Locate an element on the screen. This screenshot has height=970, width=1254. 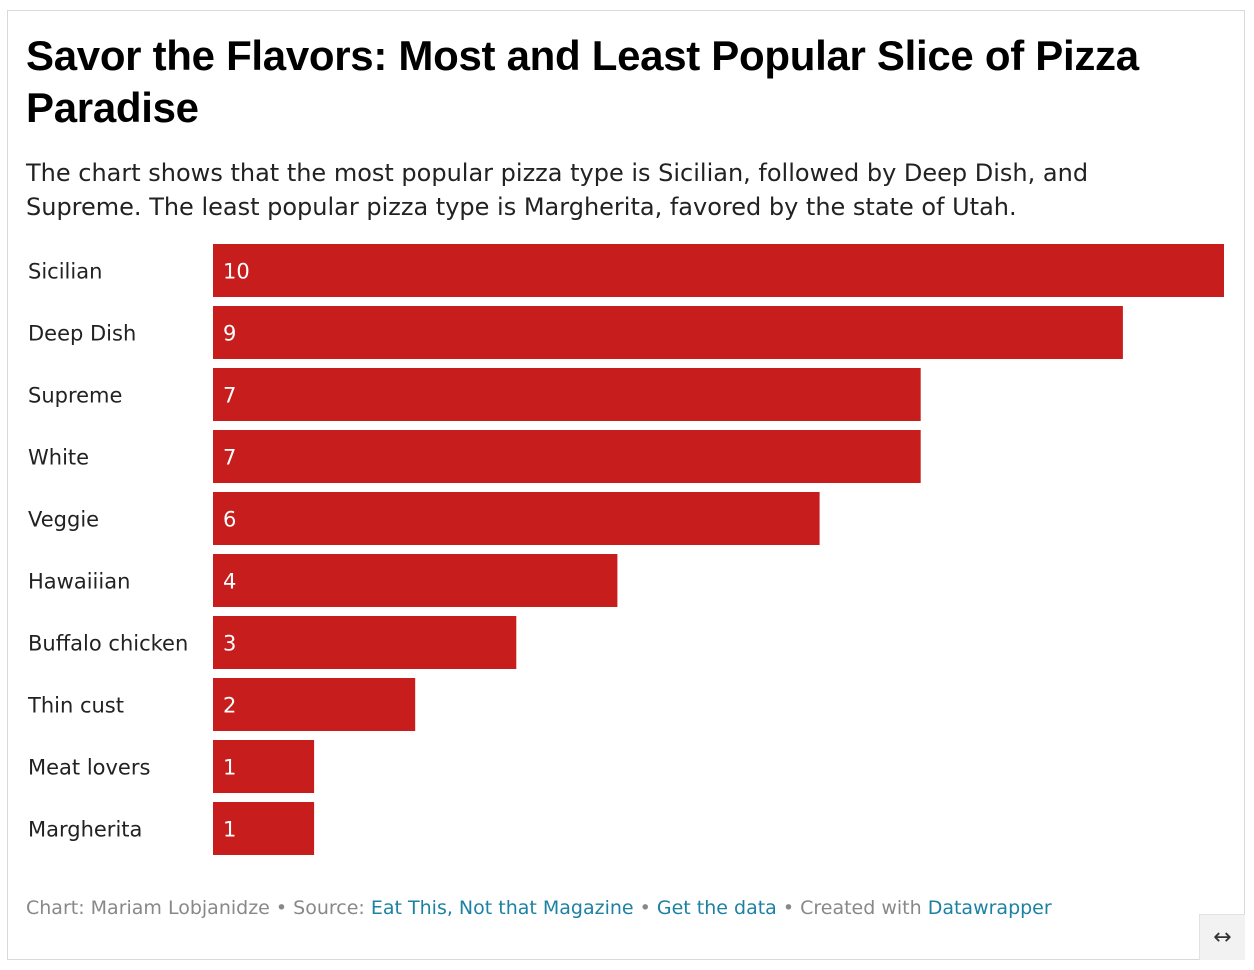
category-label: Meat lovers is located at coordinates (89, 768).